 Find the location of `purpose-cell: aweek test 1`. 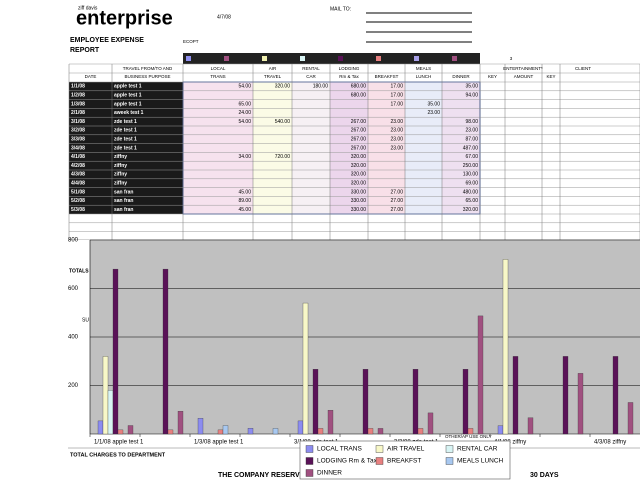

purpose-cell: aweek test 1 is located at coordinates (129, 113).